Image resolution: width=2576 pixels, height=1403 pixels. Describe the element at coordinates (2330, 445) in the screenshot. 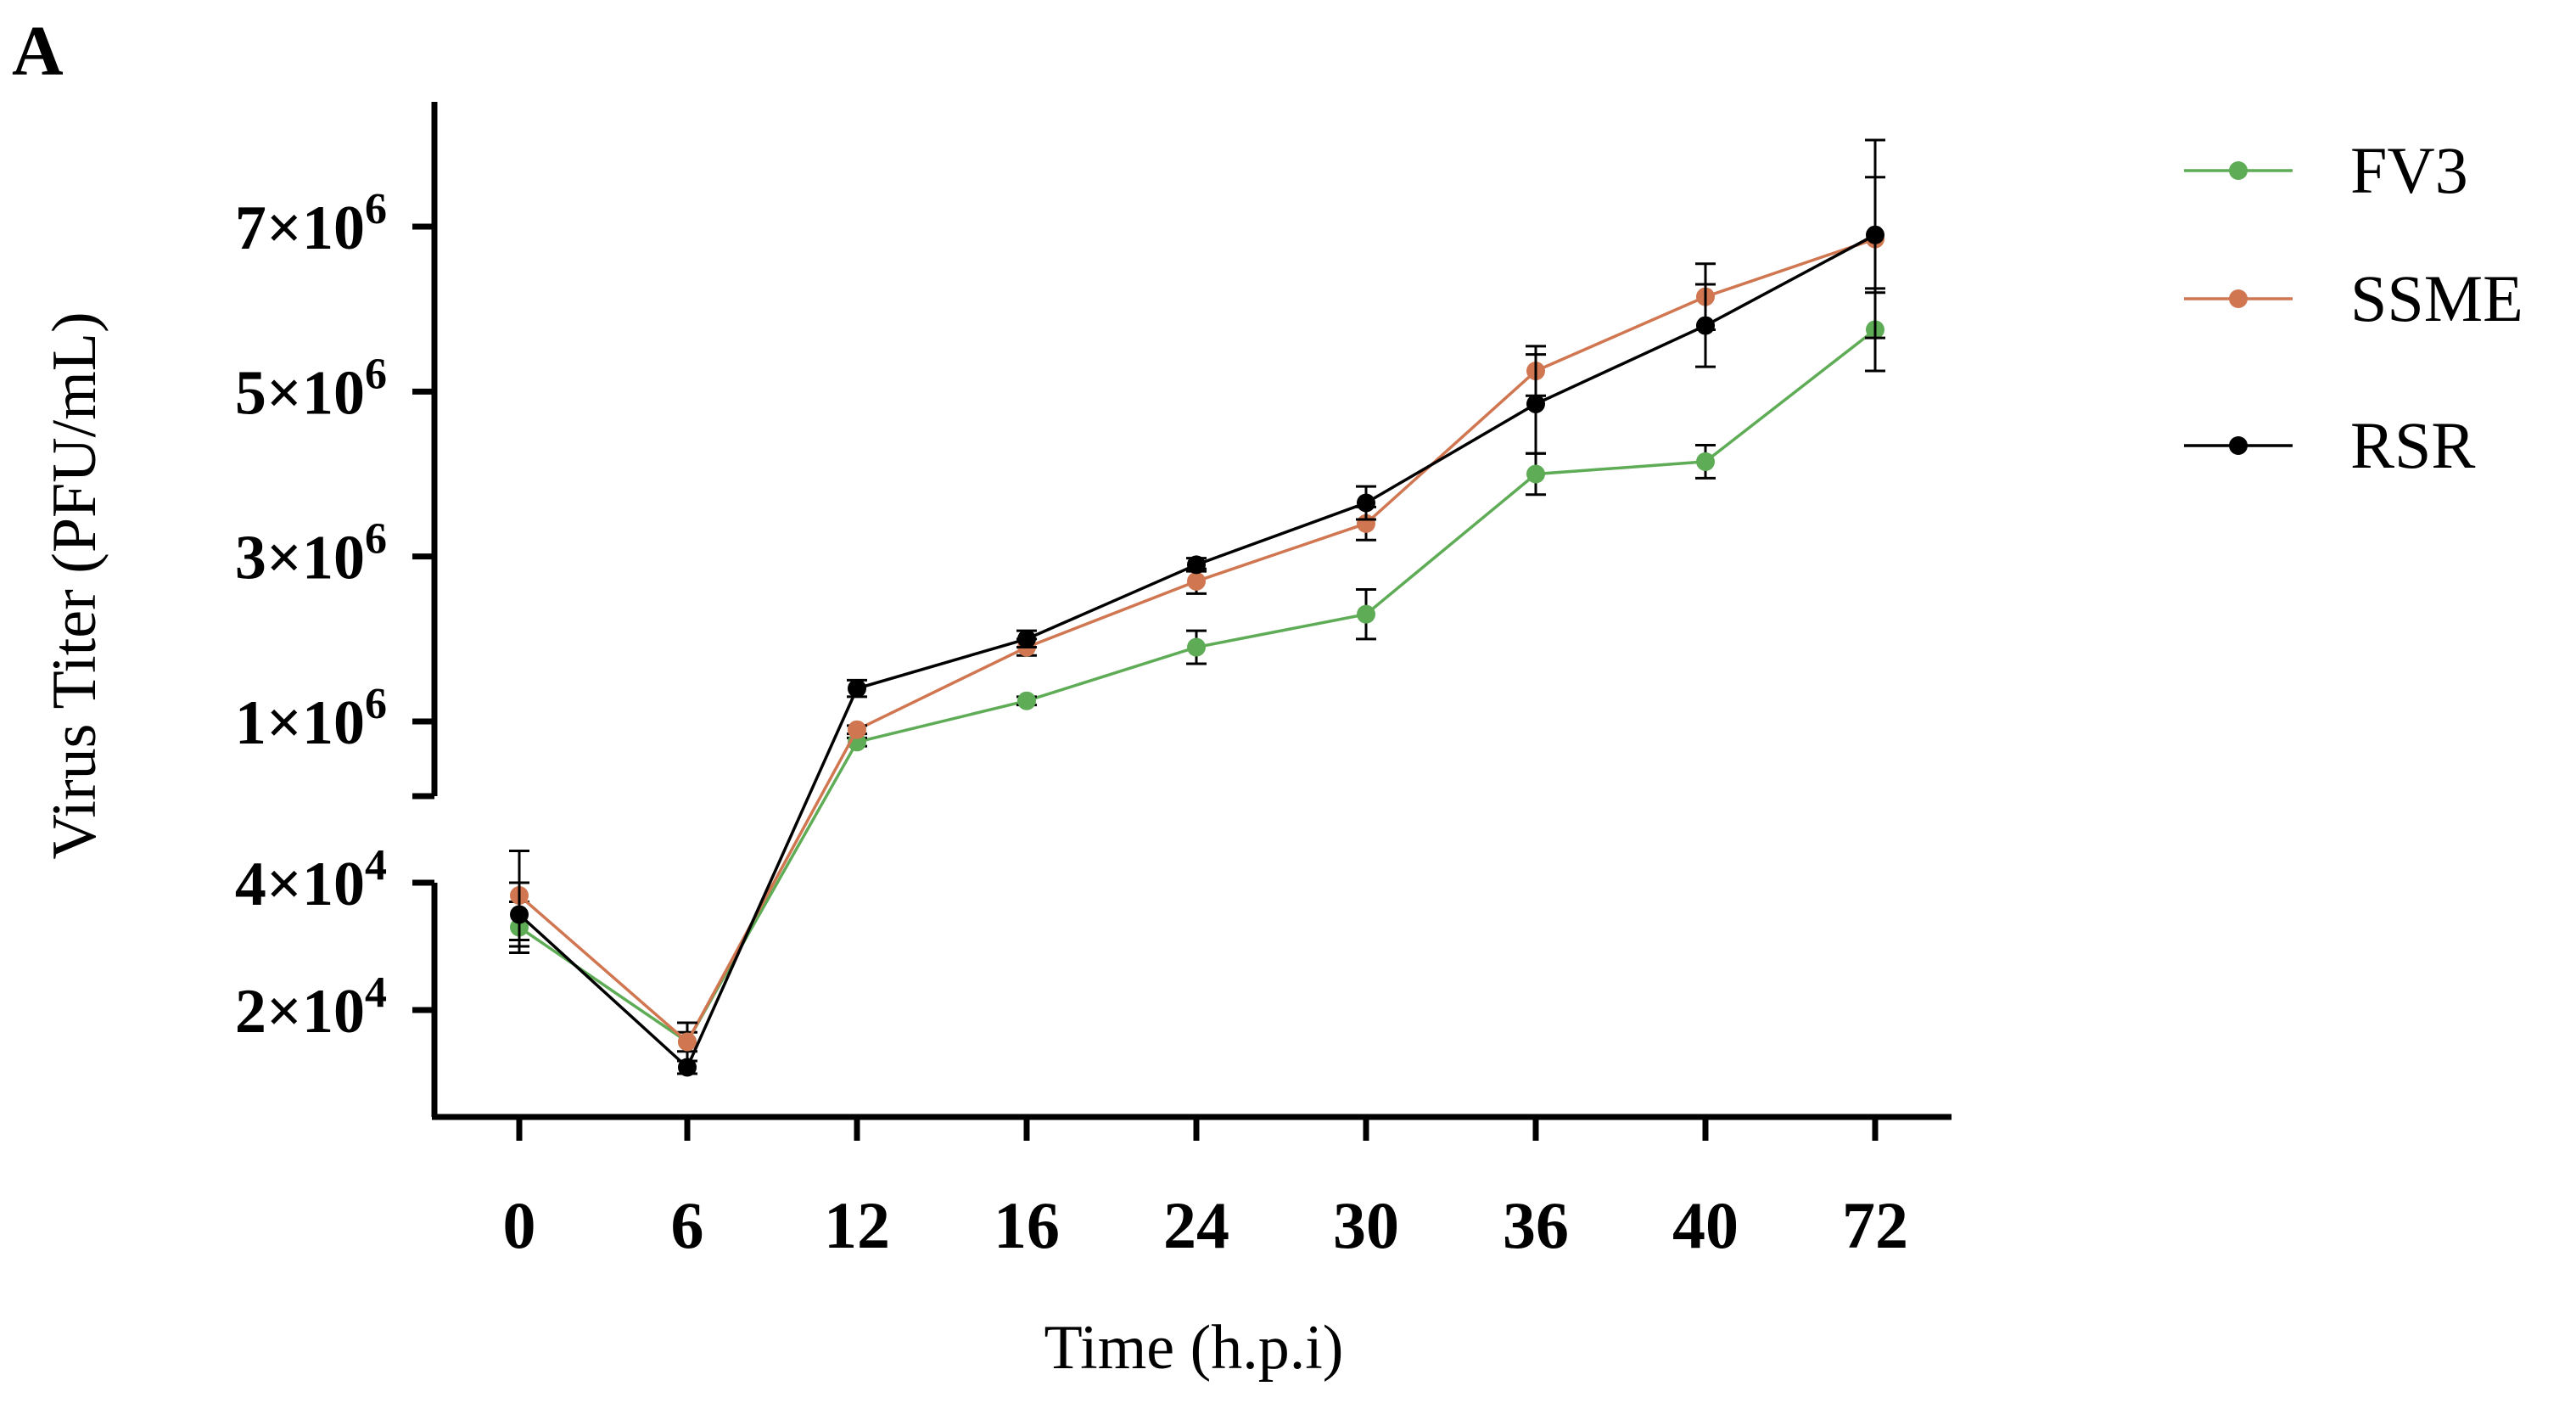

I see `legend-item-rsr: RSR` at that location.